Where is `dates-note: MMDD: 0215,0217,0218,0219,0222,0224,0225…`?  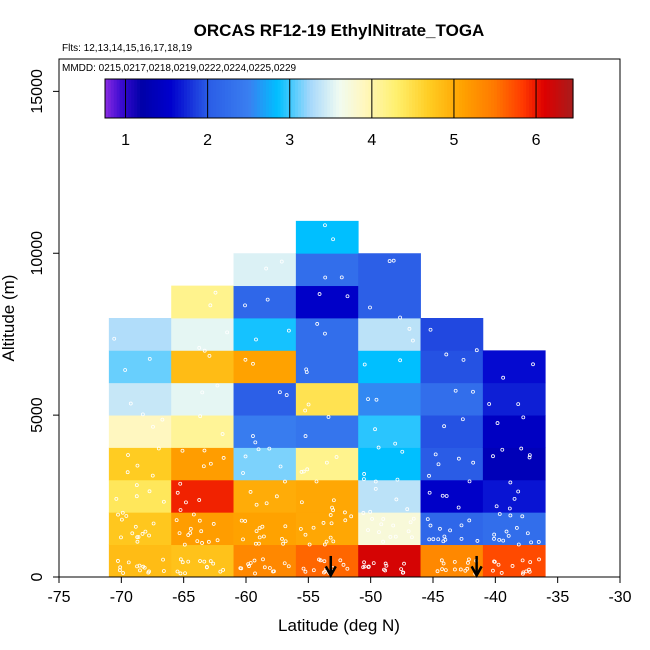
dates-note: MMDD: 0215,0217,0218,0219,0222,0224,0225… is located at coordinates (179, 68).